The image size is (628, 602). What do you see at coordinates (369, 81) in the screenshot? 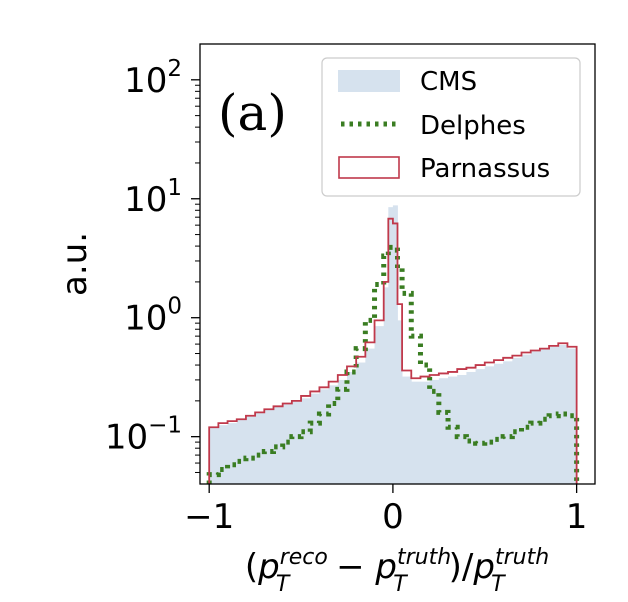
I see `legend-swatch-cms` at bounding box center [369, 81].